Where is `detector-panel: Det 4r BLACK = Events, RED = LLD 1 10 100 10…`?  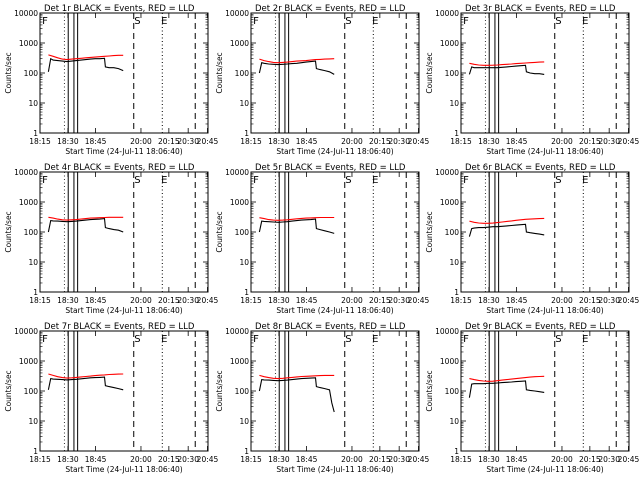
detector-panel: Det 4r BLACK = Events, RED = LLD 1 10 100 10… is located at coordinates (111, 239).